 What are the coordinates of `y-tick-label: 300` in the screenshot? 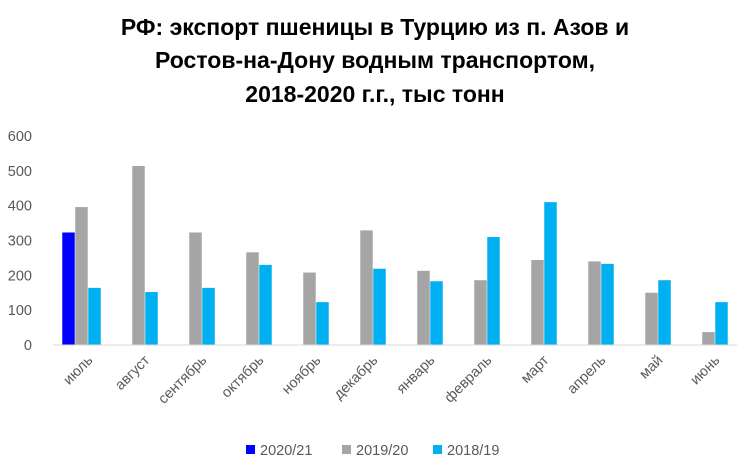 It's located at (20, 242).